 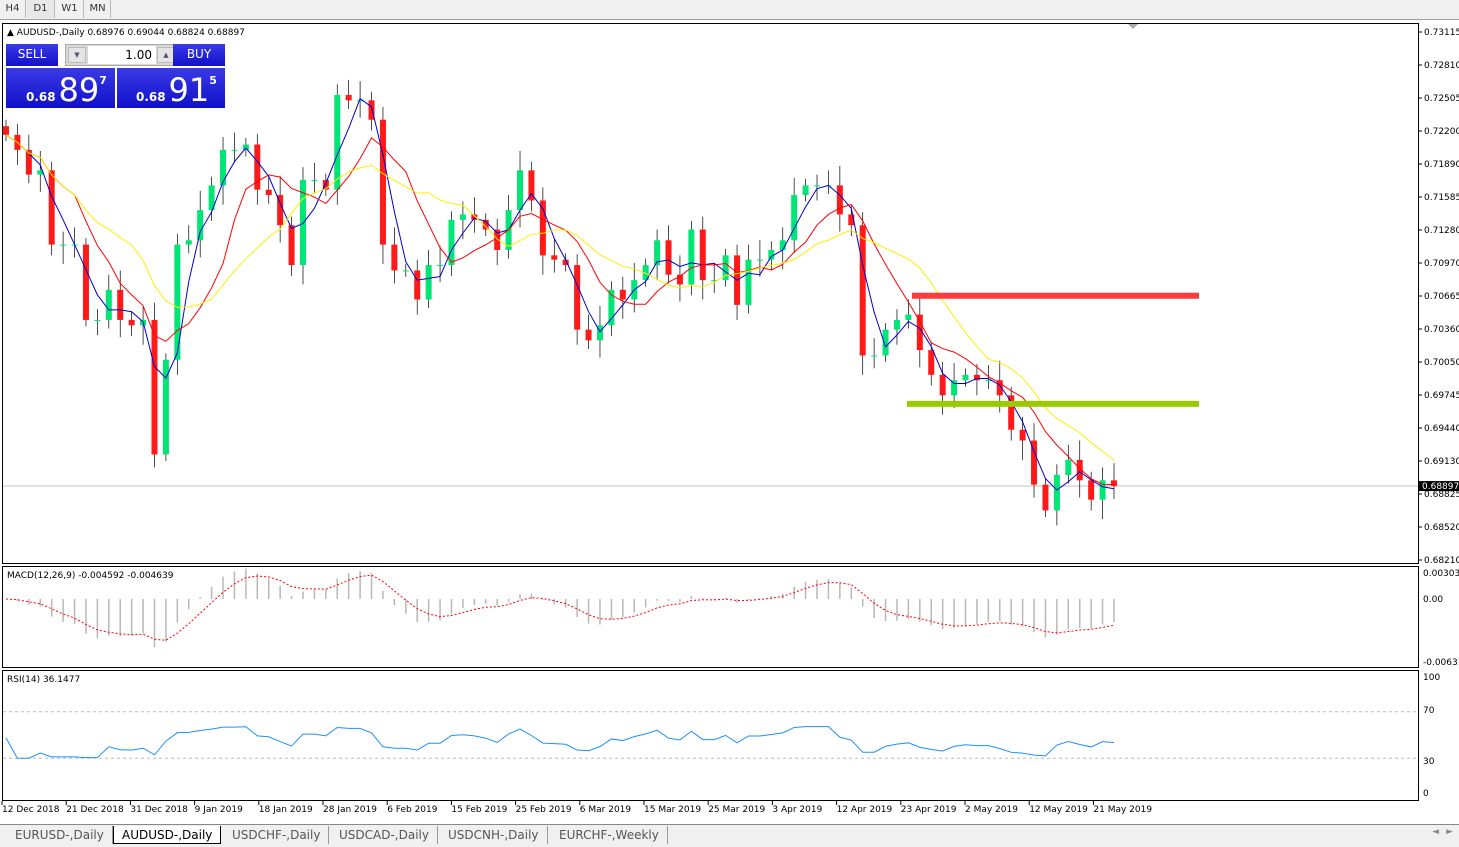 What do you see at coordinates (32, 55) in the screenshot?
I see `sell-button: SELL` at bounding box center [32, 55].